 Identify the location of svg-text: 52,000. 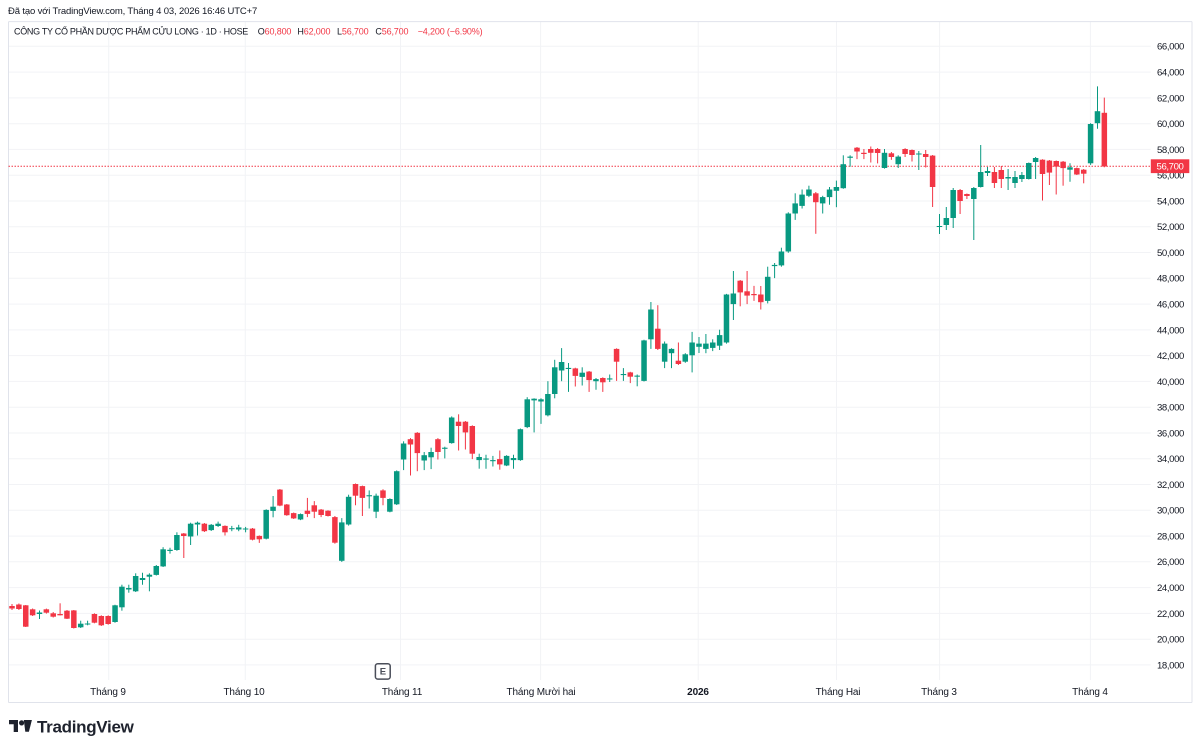
(1170, 227).